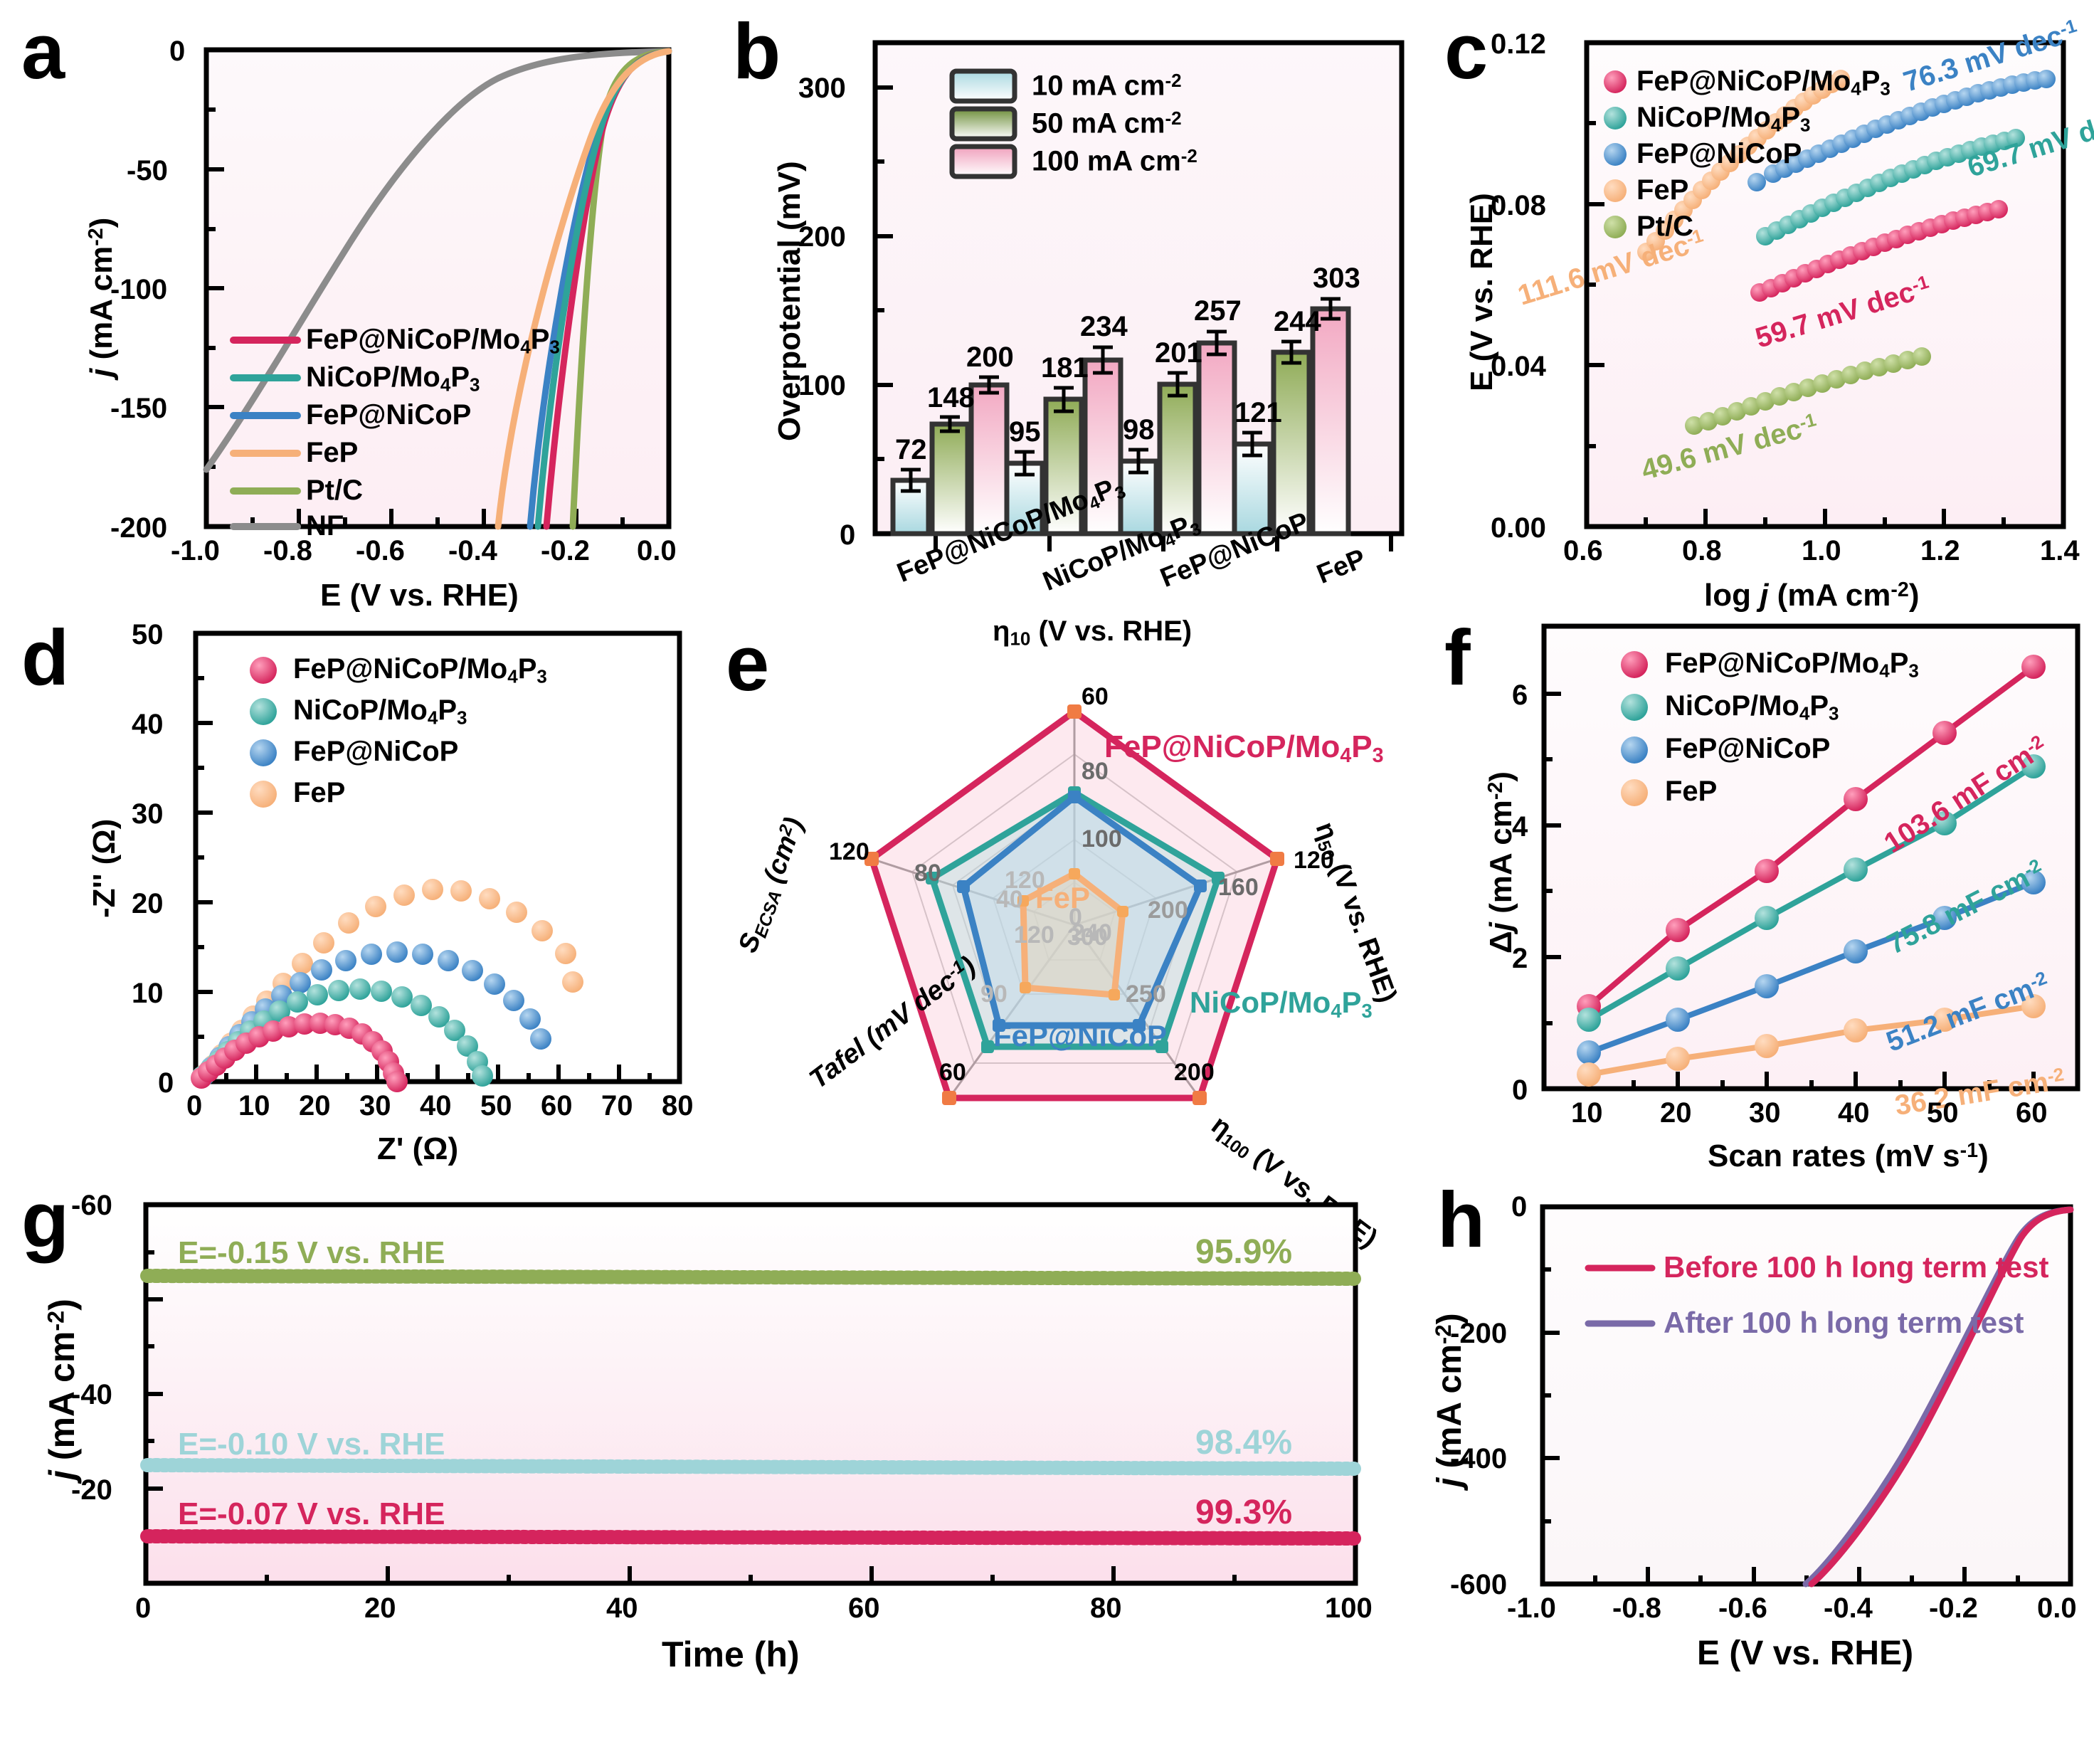 This screenshot has width=2094, height=1764. I want to click on panel-e-scale-tafel-90: 90, so click(994, 994).